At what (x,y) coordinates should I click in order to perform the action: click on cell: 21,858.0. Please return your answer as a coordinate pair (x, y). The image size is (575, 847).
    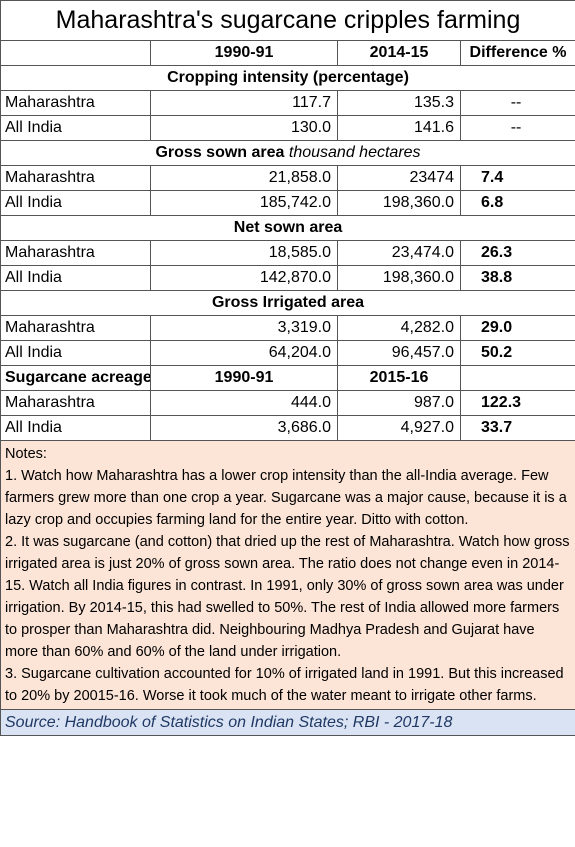
    Looking at the image, I should click on (244, 178).